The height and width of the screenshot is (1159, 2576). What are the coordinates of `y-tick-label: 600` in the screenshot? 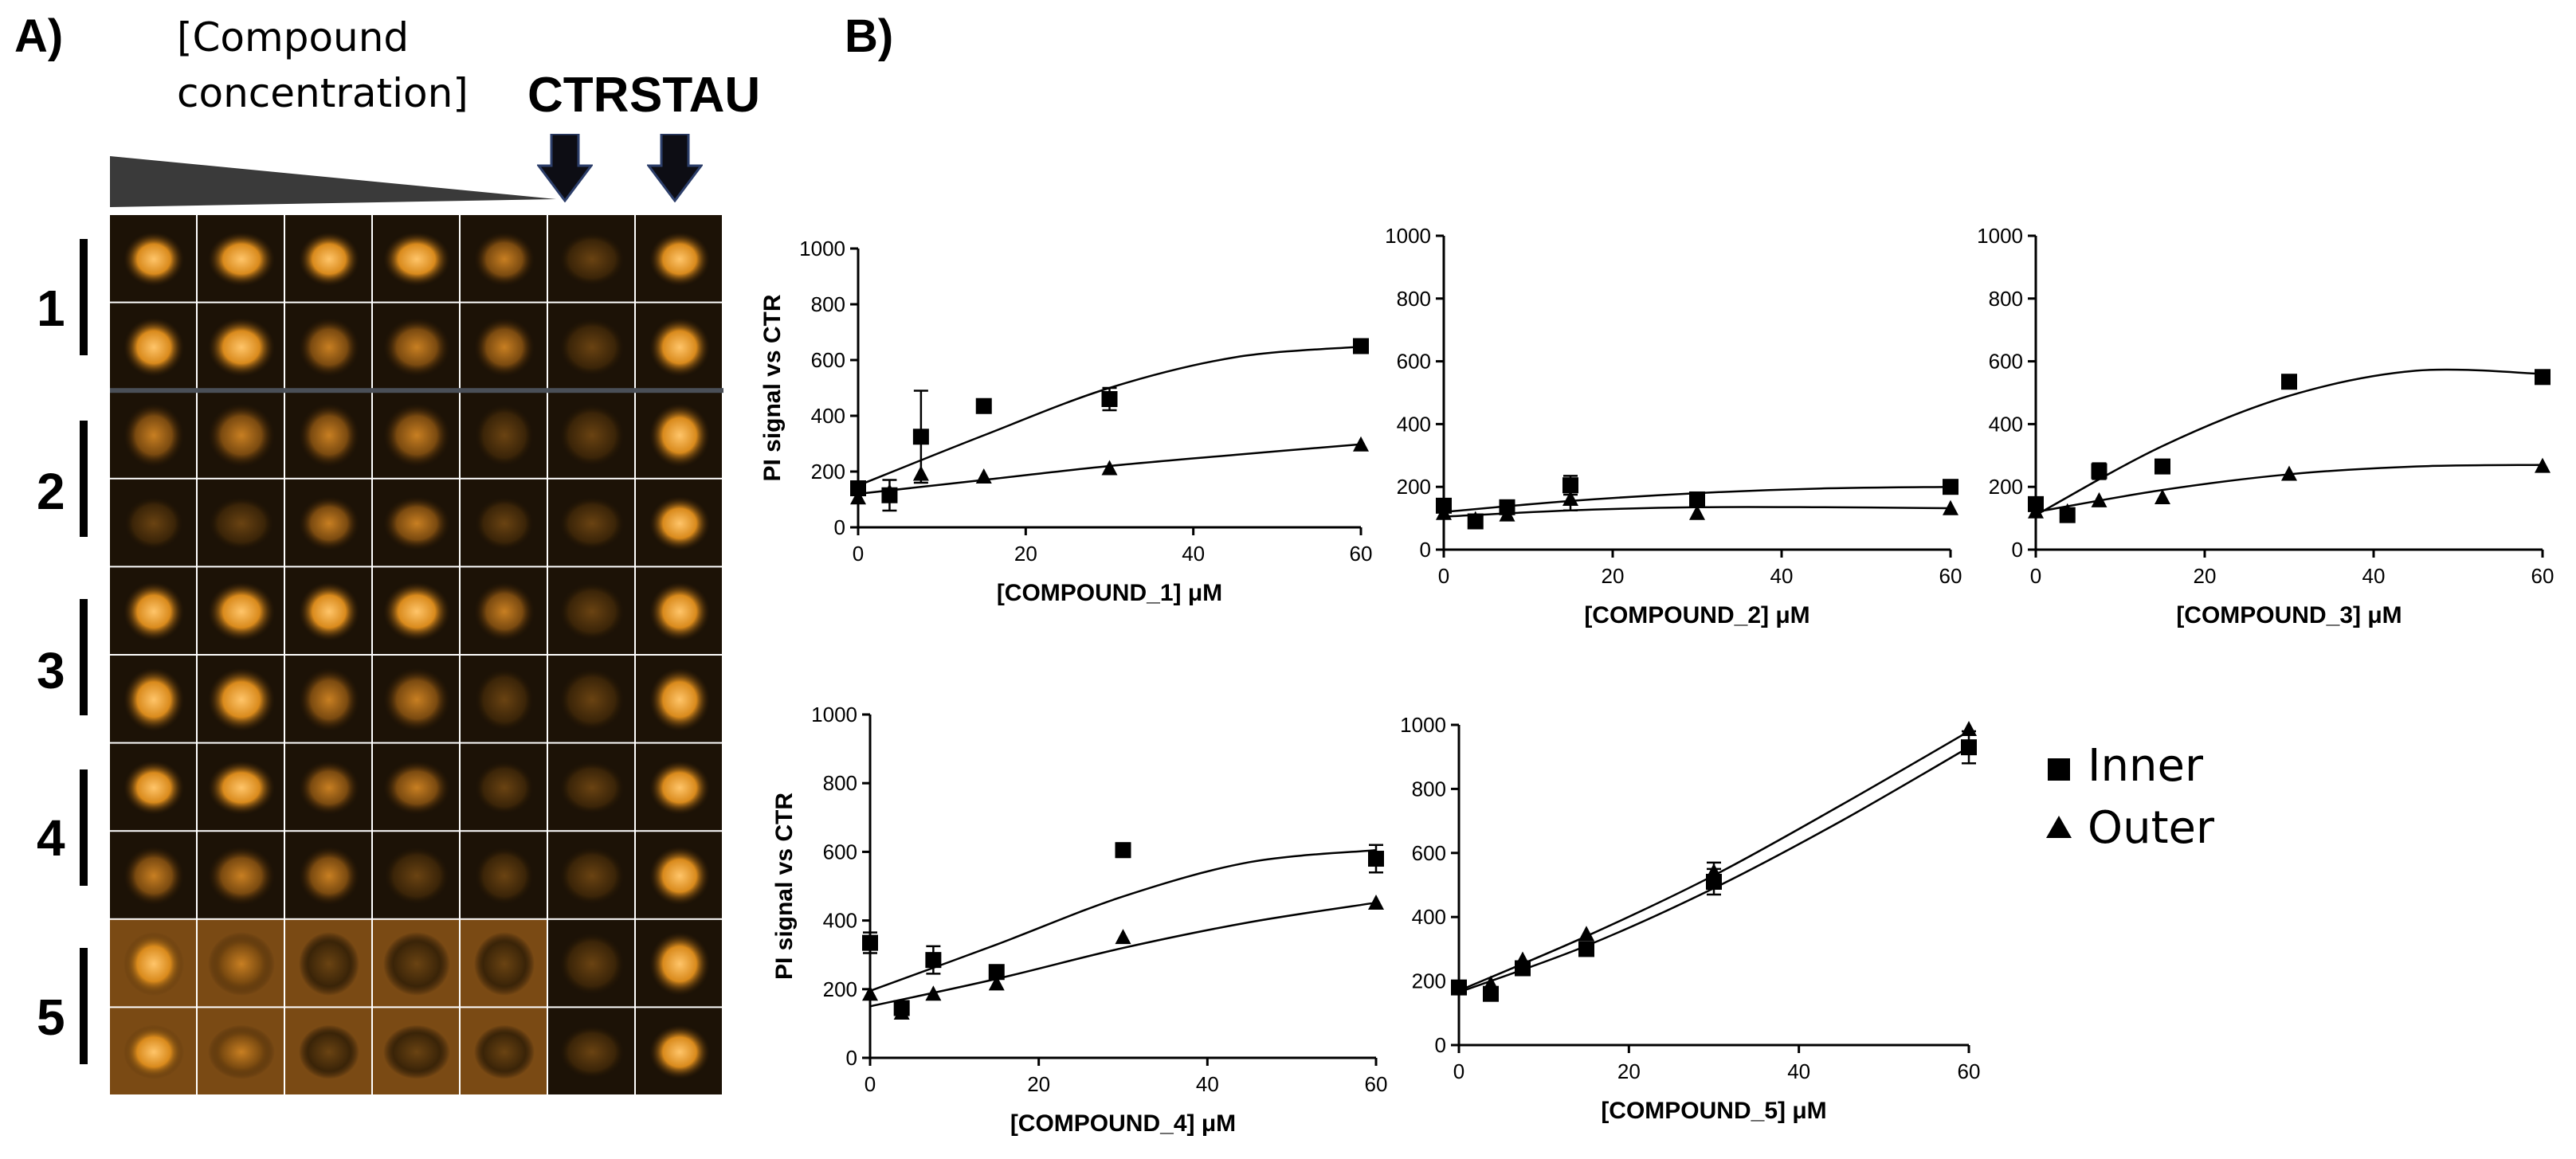 It's located at (1429, 853).